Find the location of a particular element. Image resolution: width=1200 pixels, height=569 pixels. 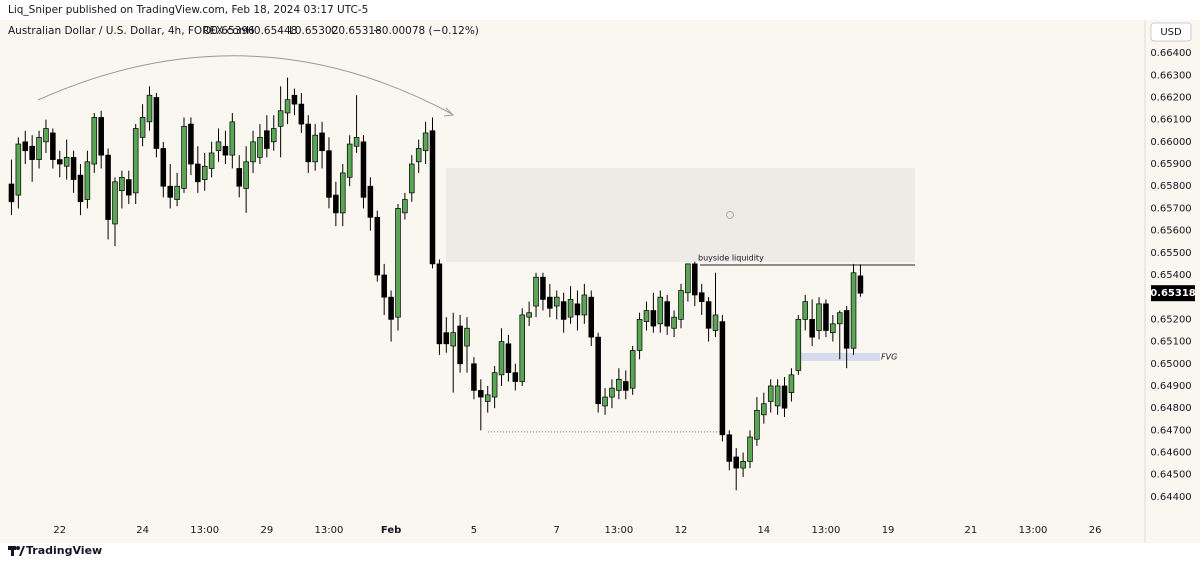

last-price: 0.65318 is located at coordinates (1173, 293).